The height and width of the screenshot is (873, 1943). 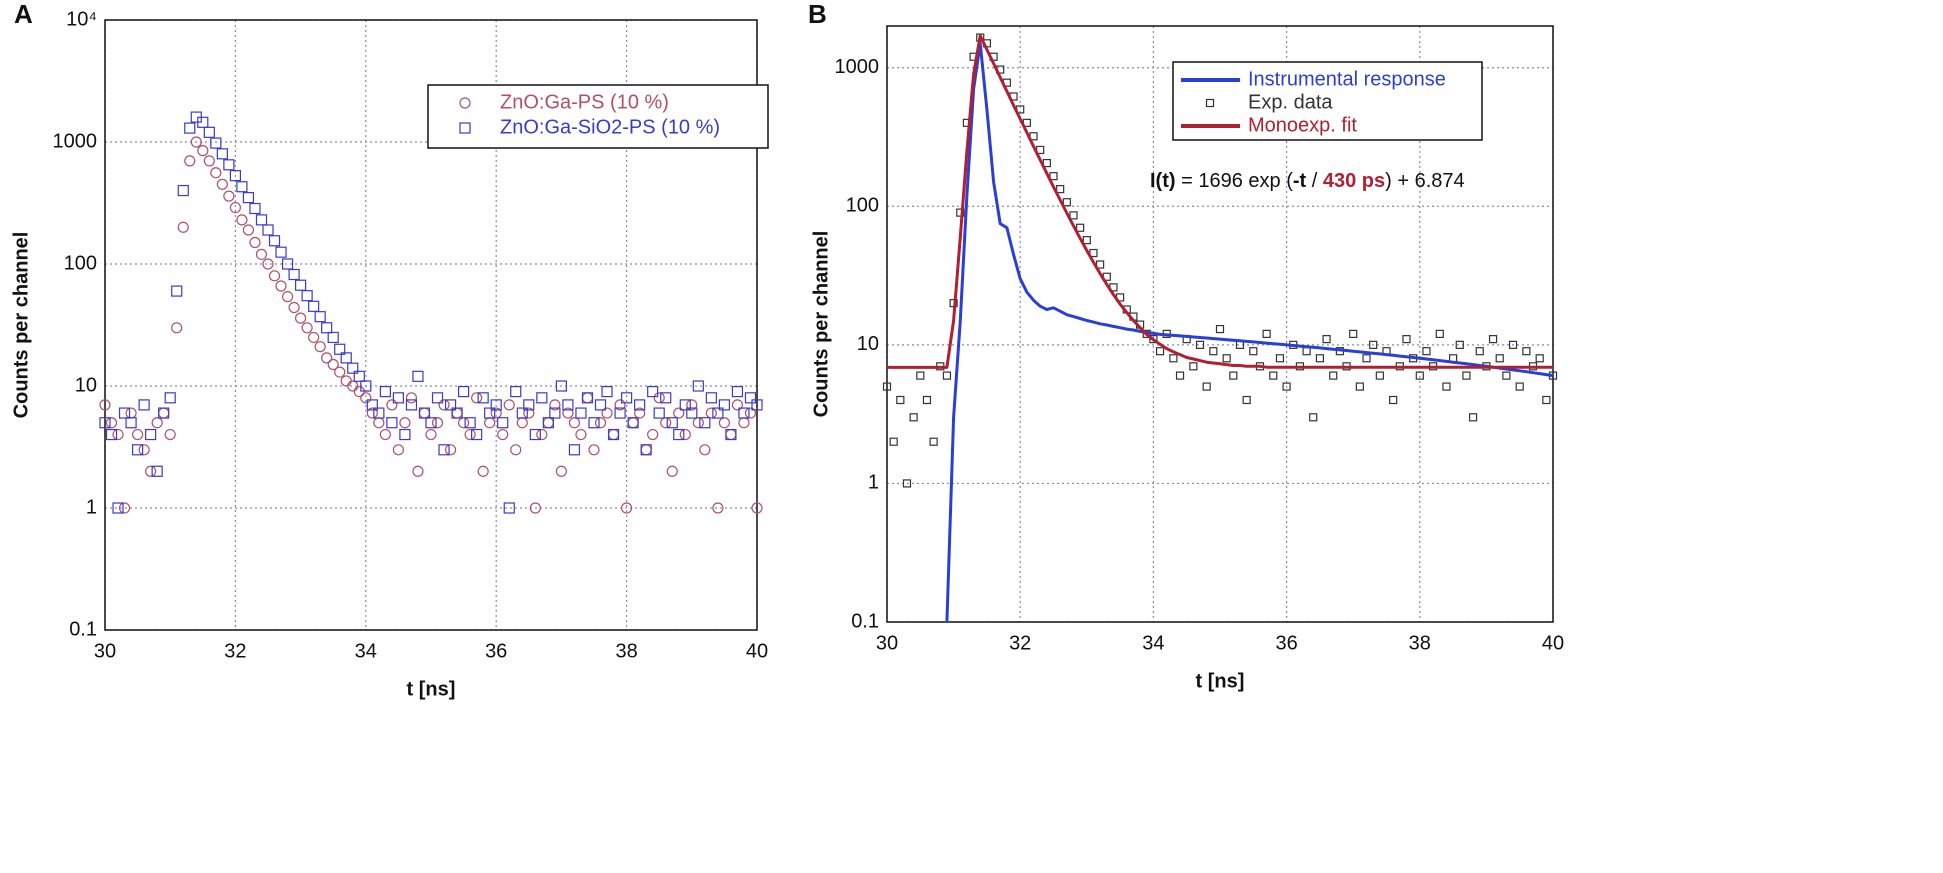 What do you see at coordinates (817, 14) in the screenshot?
I see `panel-letter: B` at bounding box center [817, 14].